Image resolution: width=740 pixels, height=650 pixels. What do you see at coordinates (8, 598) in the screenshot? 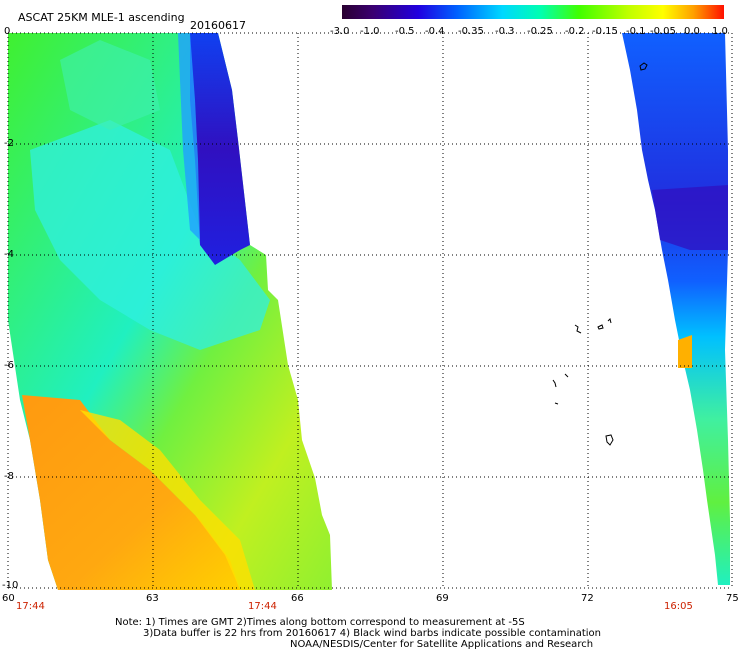
I see `lon-label: 60` at bounding box center [8, 598].